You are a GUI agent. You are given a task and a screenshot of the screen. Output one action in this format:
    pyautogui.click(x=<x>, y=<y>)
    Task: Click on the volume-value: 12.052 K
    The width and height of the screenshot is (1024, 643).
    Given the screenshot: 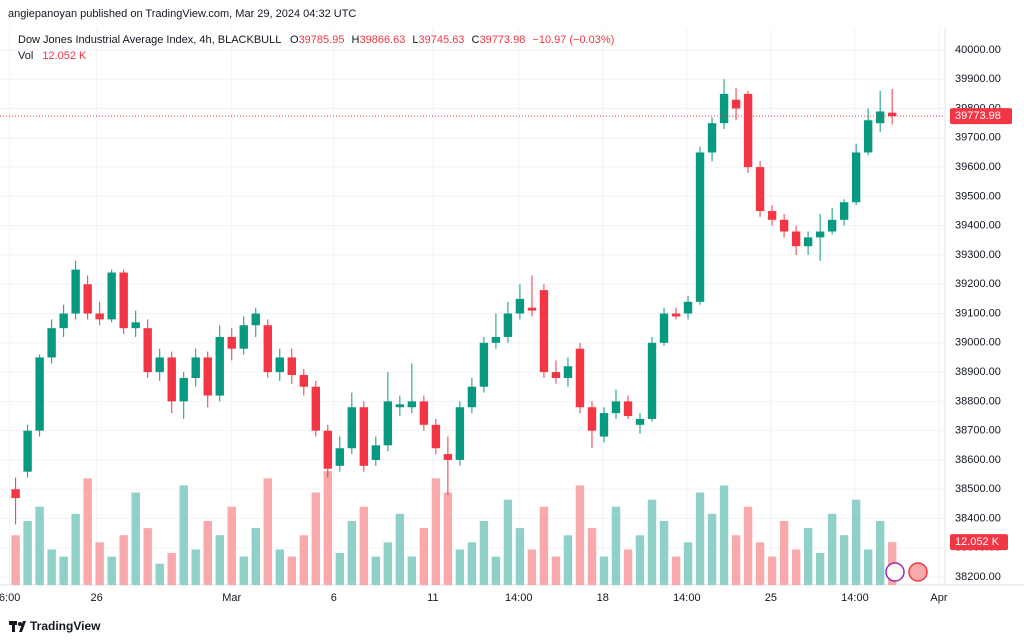 What is the action you would take?
    pyautogui.click(x=64, y=56)
    